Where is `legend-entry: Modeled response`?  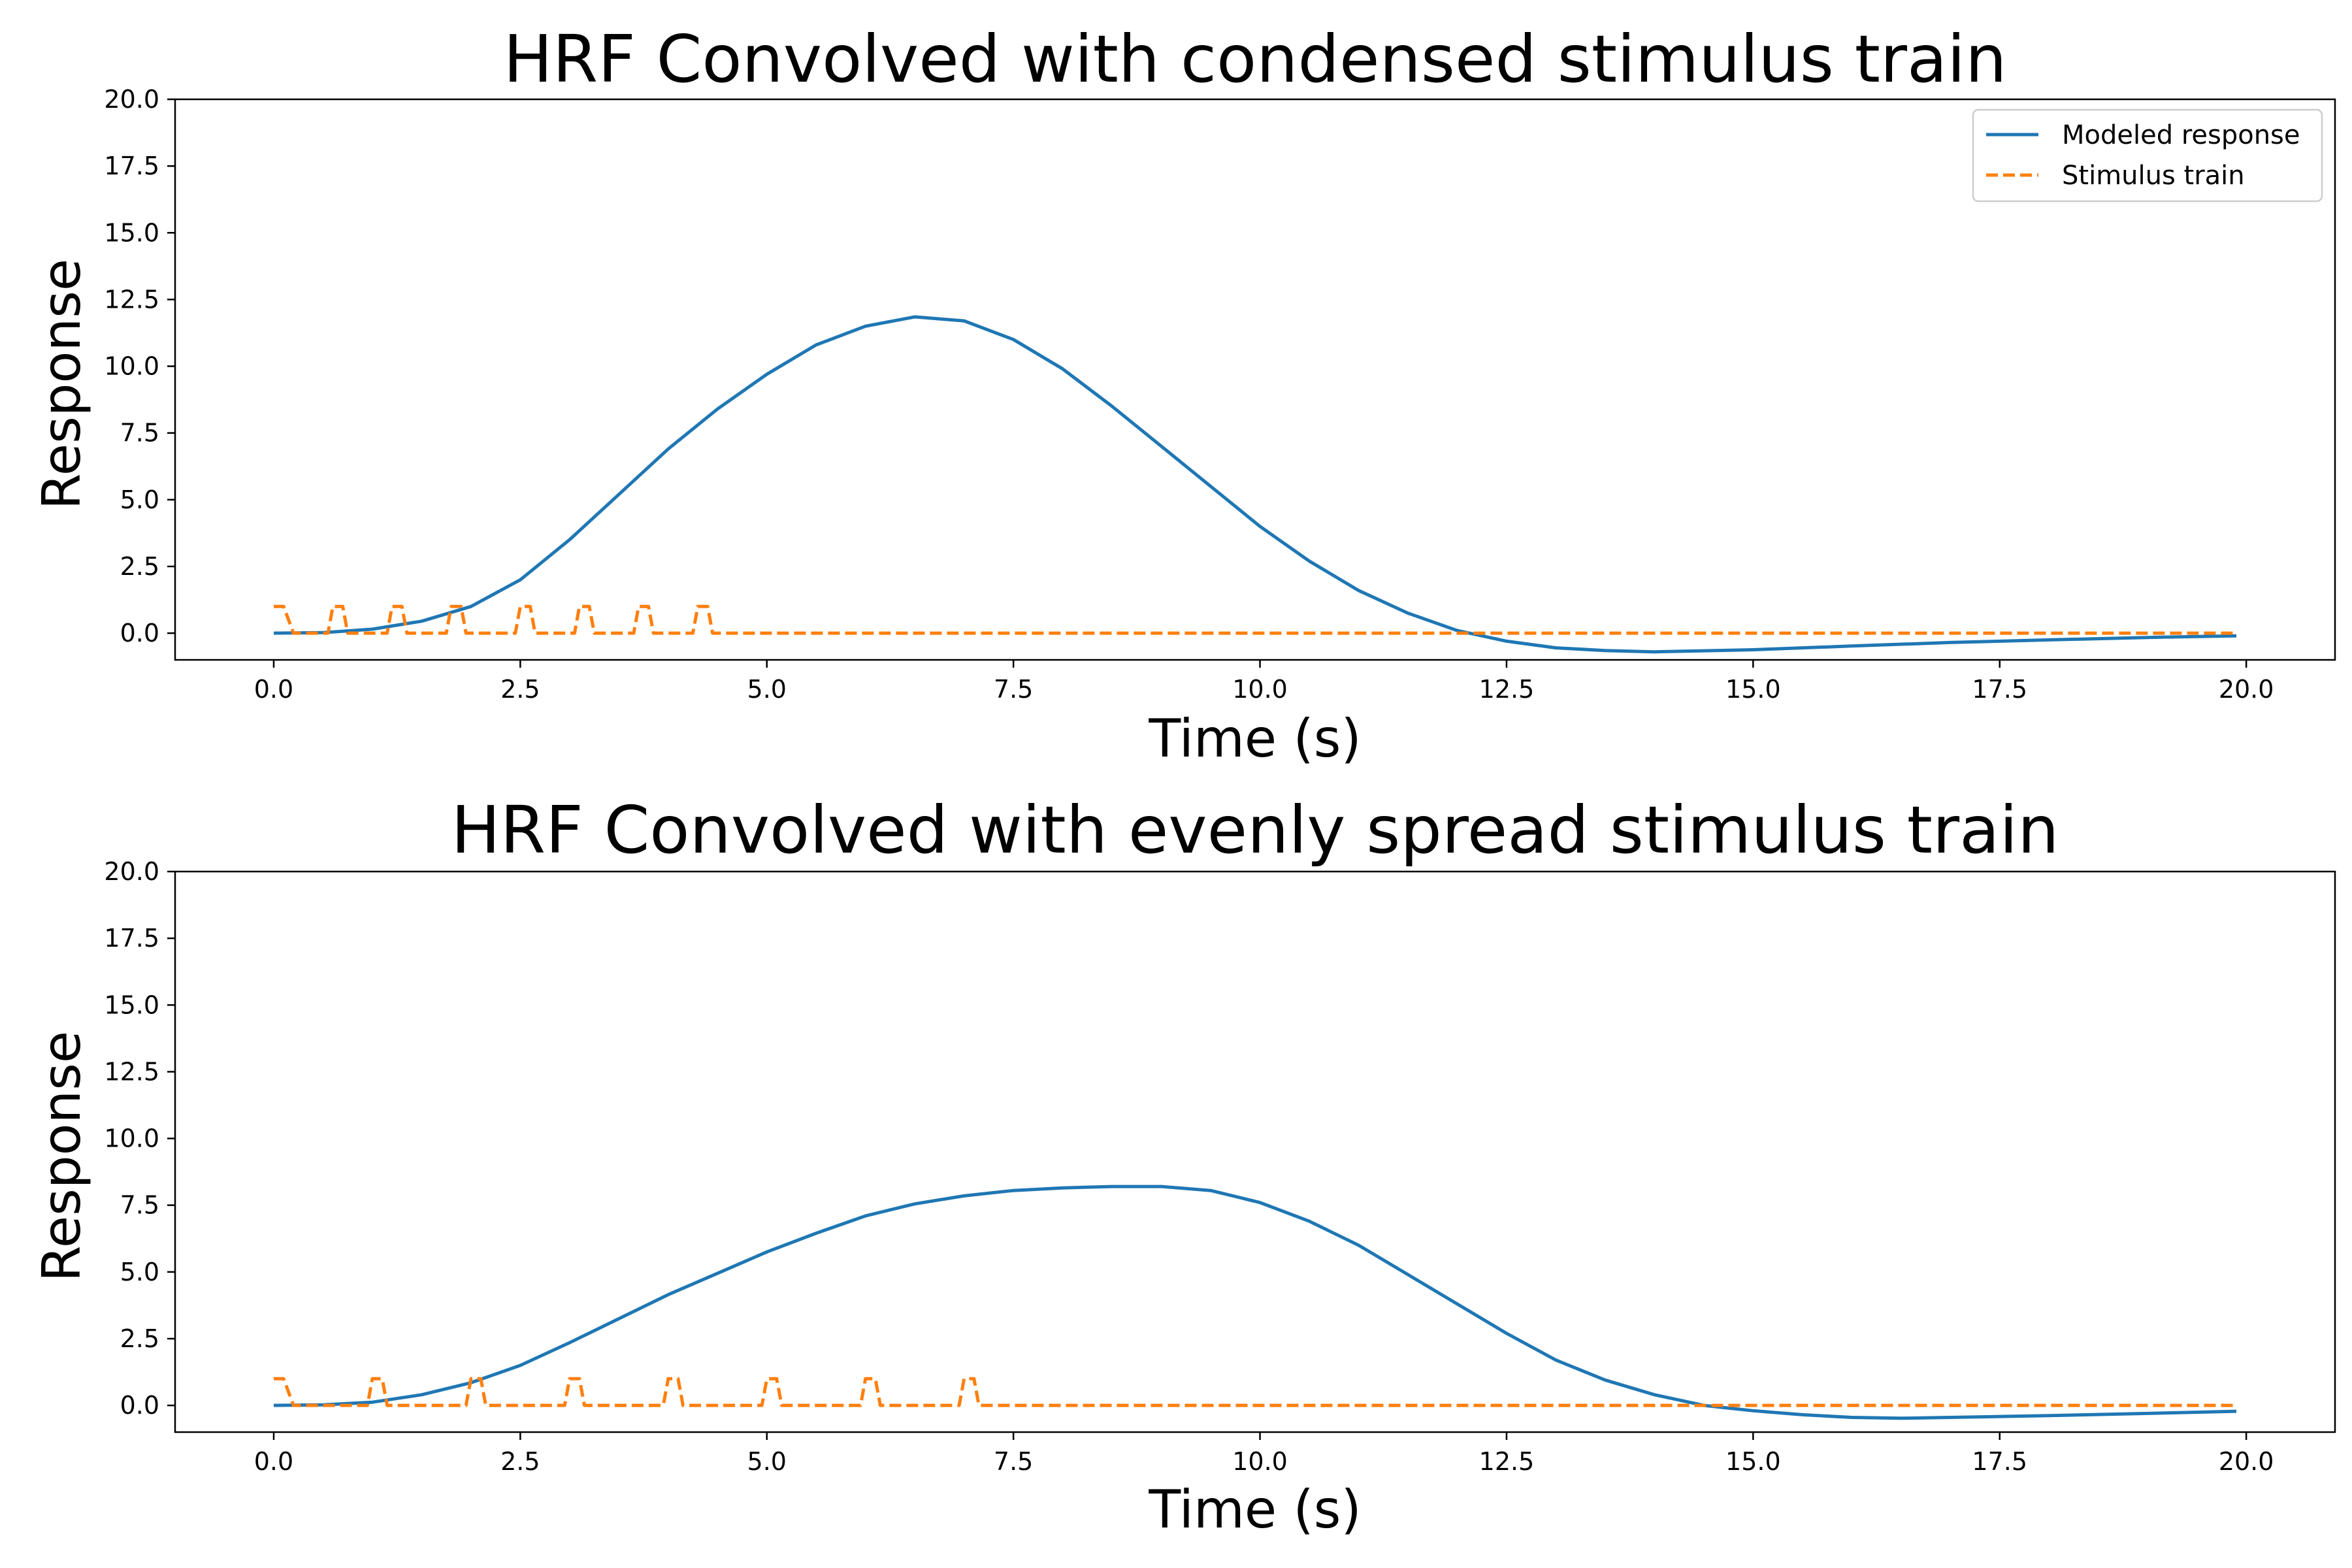 legend-entry: Modeled response is located at coordinates (2181, 135).